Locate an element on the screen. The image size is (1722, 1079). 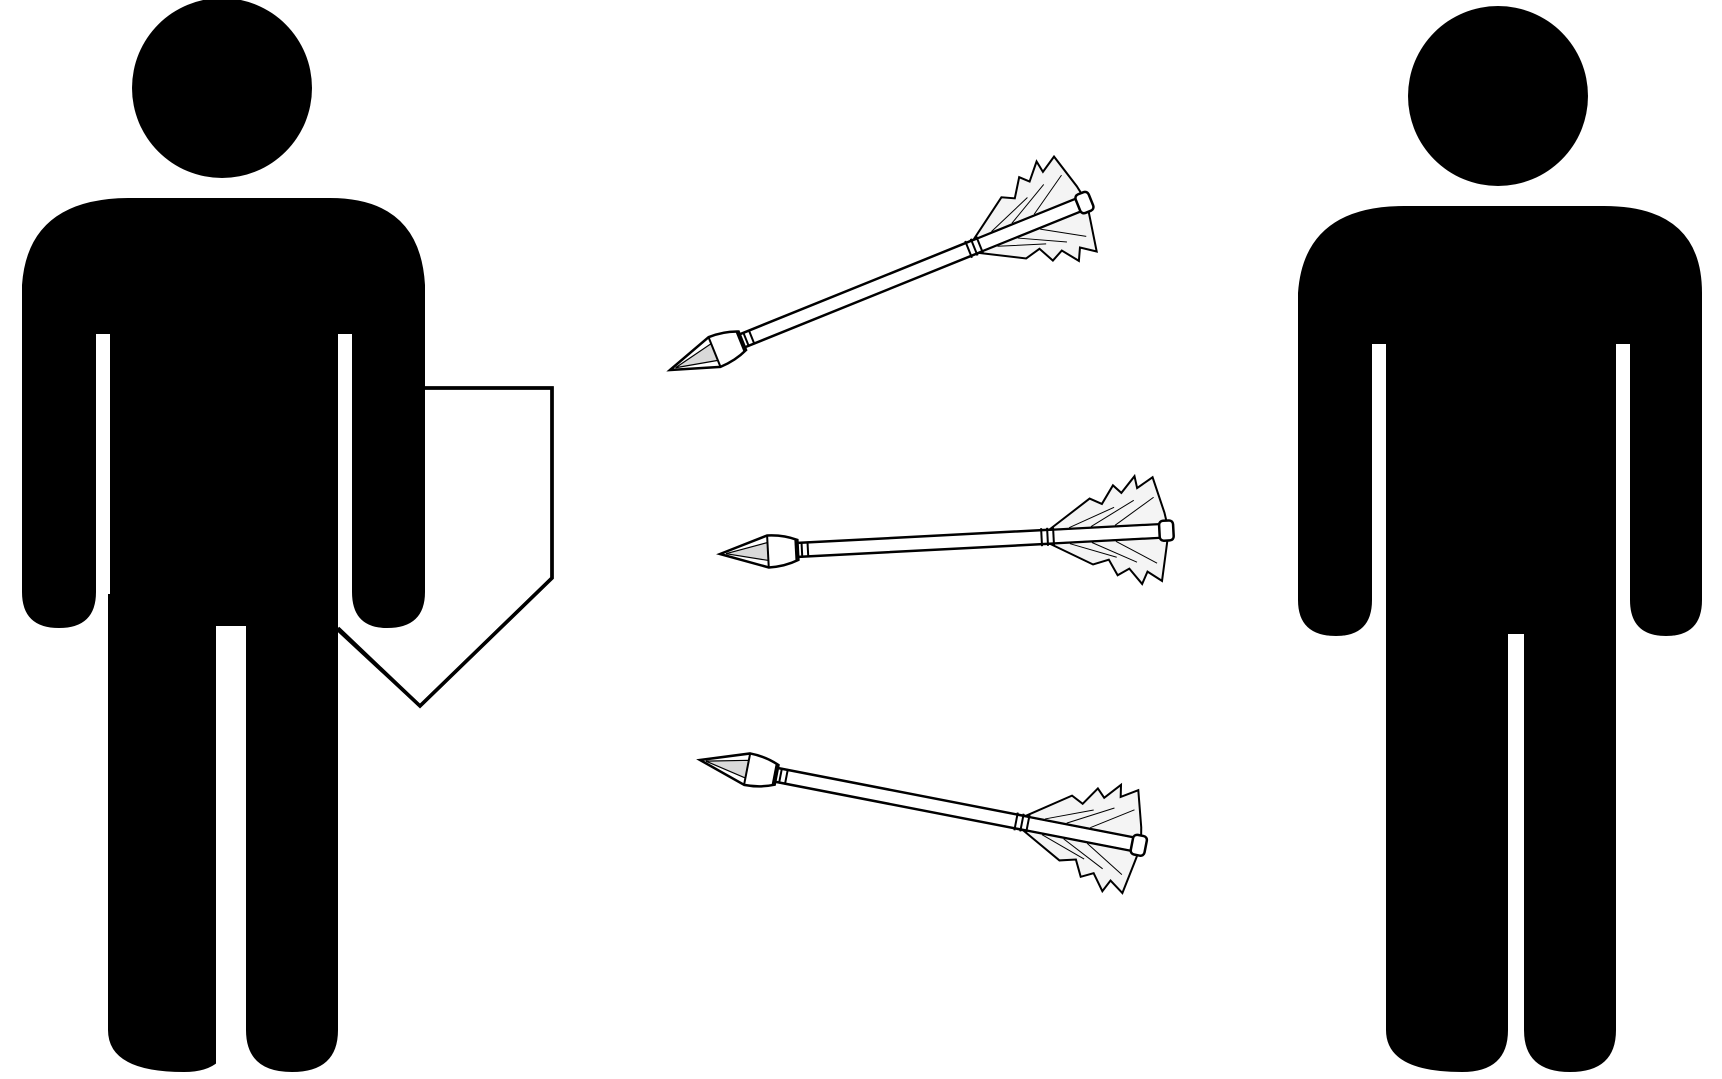
arrow-upper is located at coordinates (879, 283).